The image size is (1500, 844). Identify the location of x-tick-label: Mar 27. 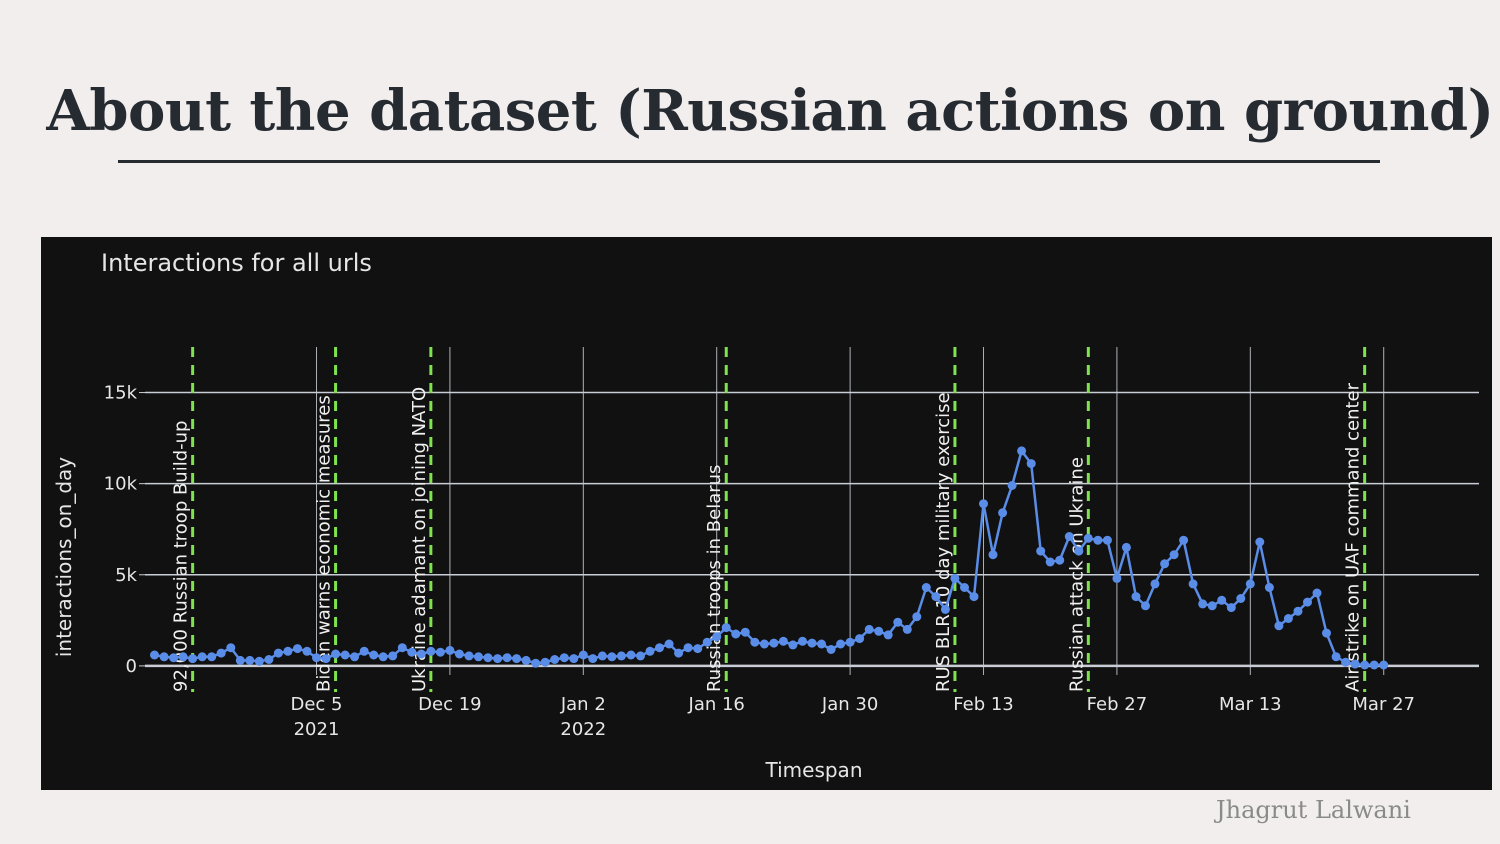
(1383, 704).